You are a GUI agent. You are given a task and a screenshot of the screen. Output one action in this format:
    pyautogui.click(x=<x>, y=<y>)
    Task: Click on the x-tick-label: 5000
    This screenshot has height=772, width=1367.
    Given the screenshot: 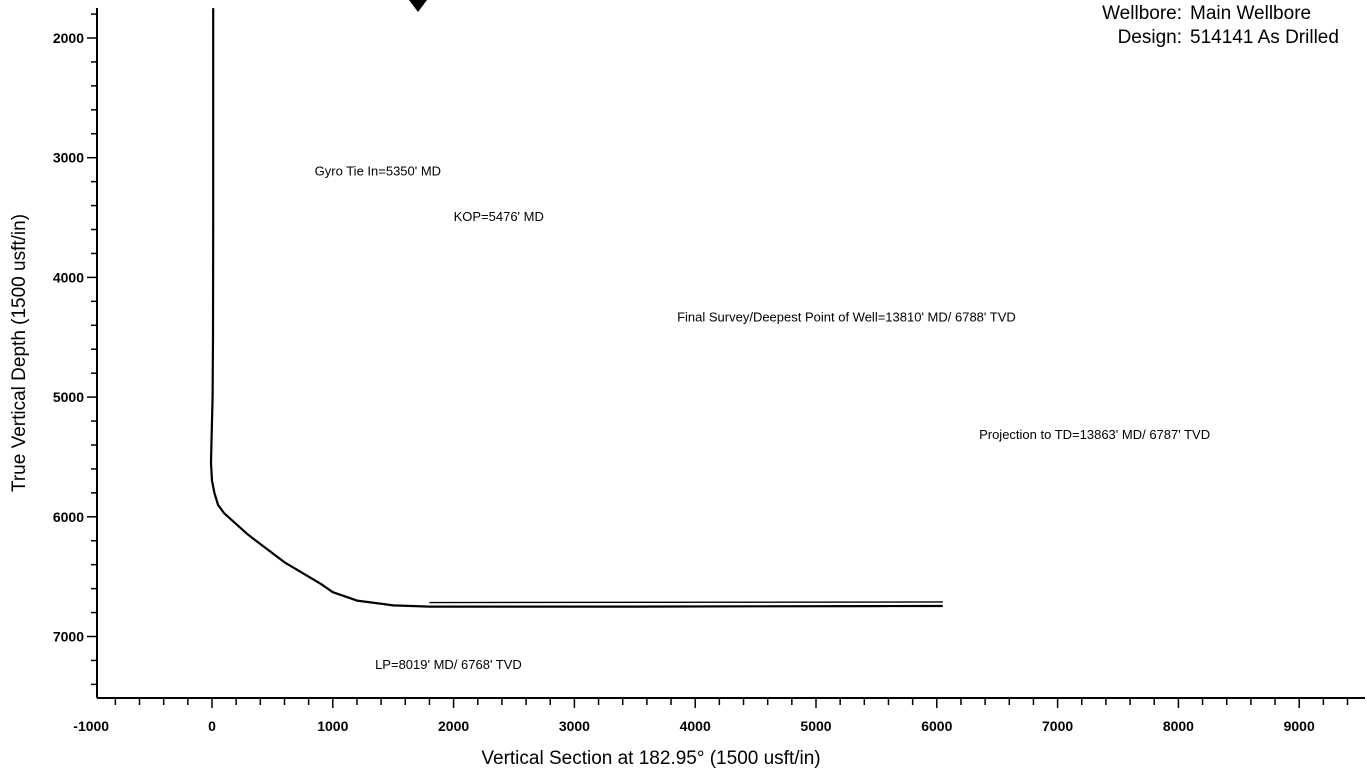 What is the action you would take?
    pyautogui.click(x=815, y=726)
    